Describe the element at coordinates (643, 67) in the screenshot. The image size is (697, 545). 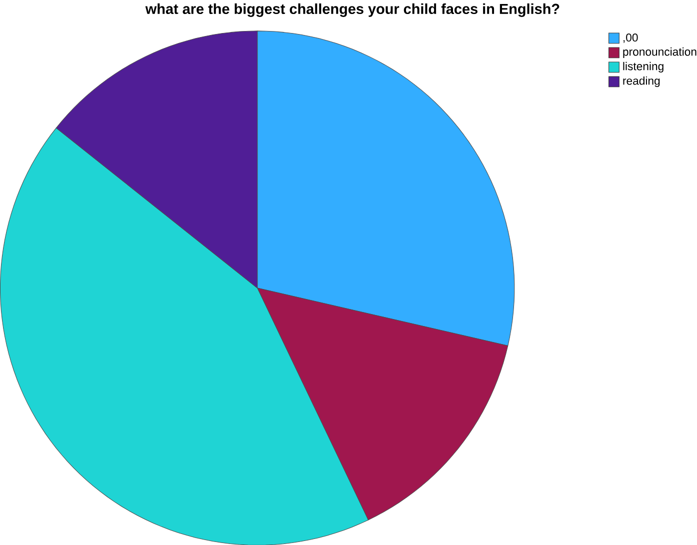
I see `legend-label: listening` at that location.